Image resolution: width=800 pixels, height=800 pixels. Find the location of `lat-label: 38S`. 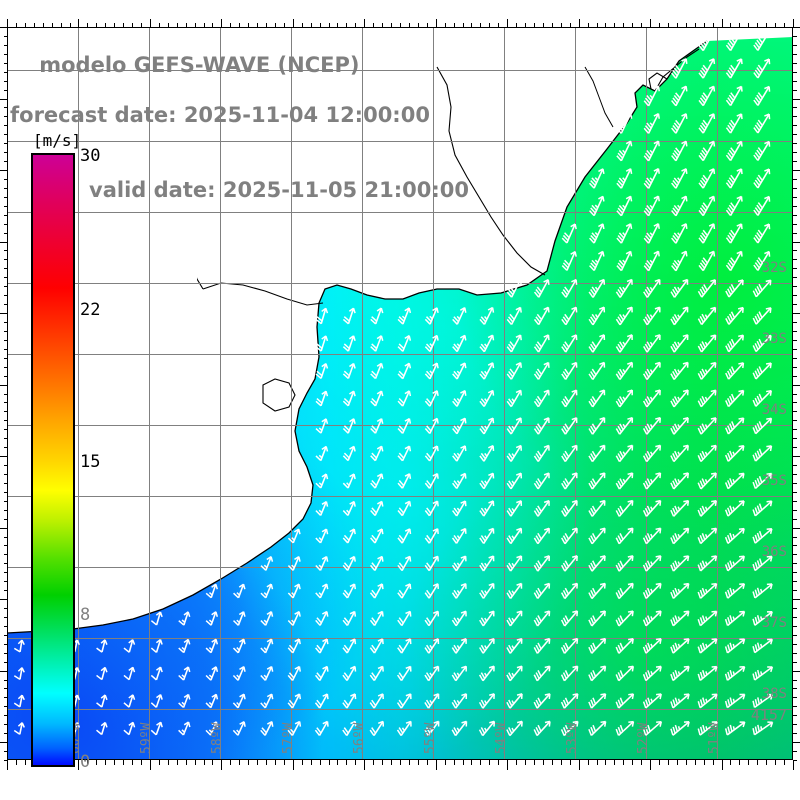

lat-label: 38S is located at coordinates (774, 694).